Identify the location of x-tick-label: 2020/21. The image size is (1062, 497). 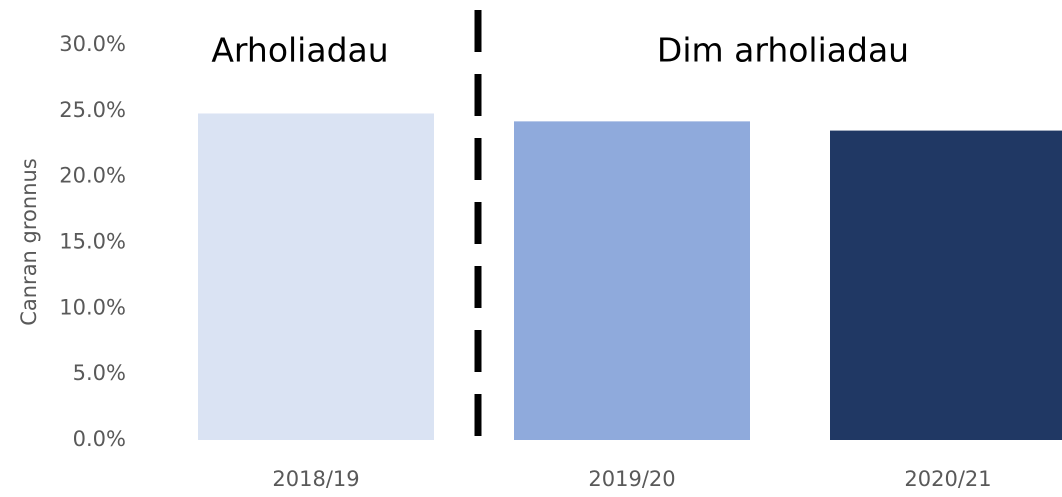
(947, 479).